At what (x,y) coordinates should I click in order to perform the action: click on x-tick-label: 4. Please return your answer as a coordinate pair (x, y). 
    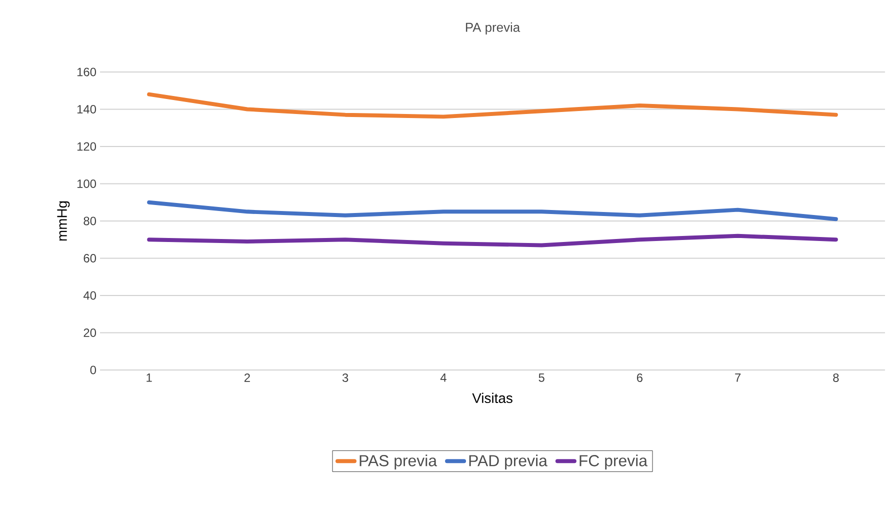
    Looking at the image, I should click on (443, 378).